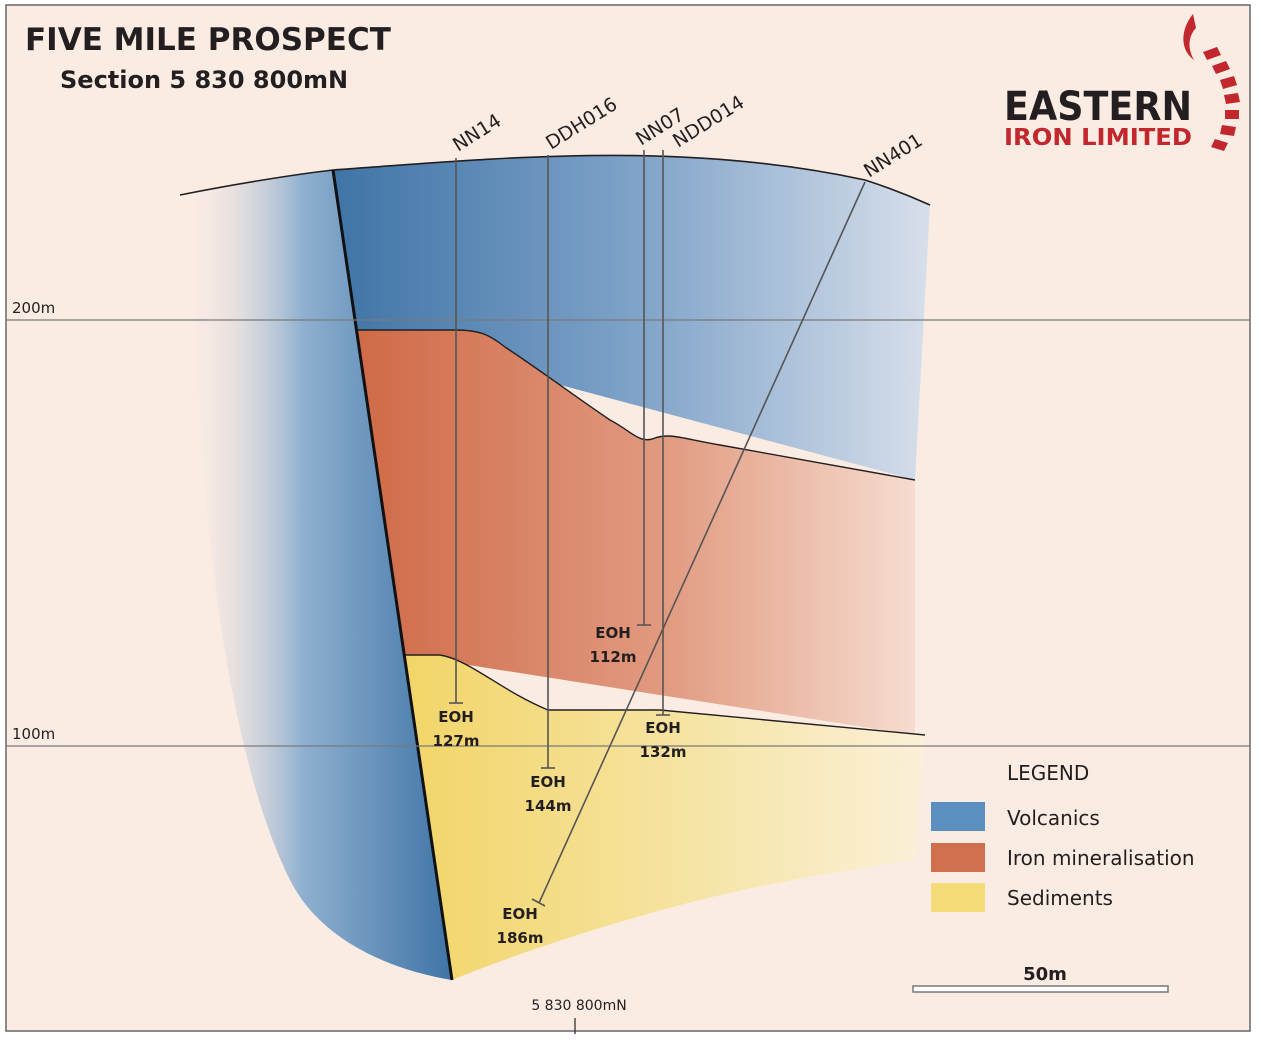  What do you see at coordinates (520, 926) in the screenshot?
I see `eoh-label-nn401: EOH 186m` at bounding box center [520, 926].